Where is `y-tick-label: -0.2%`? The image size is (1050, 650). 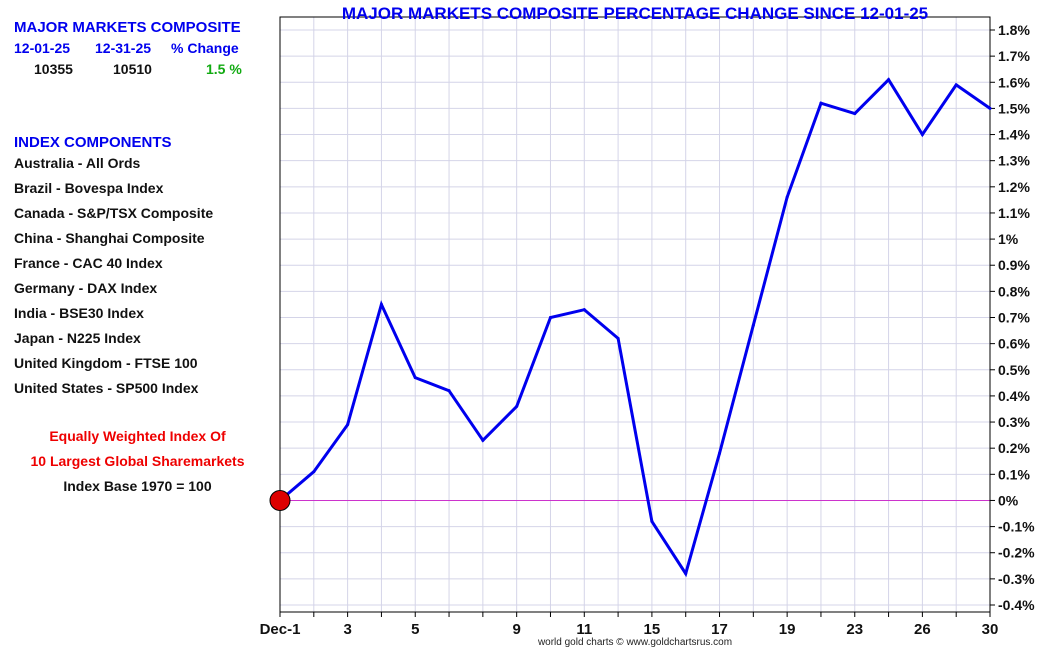 y-tick-label: -0.2% is located at coordinates (1016, 553).